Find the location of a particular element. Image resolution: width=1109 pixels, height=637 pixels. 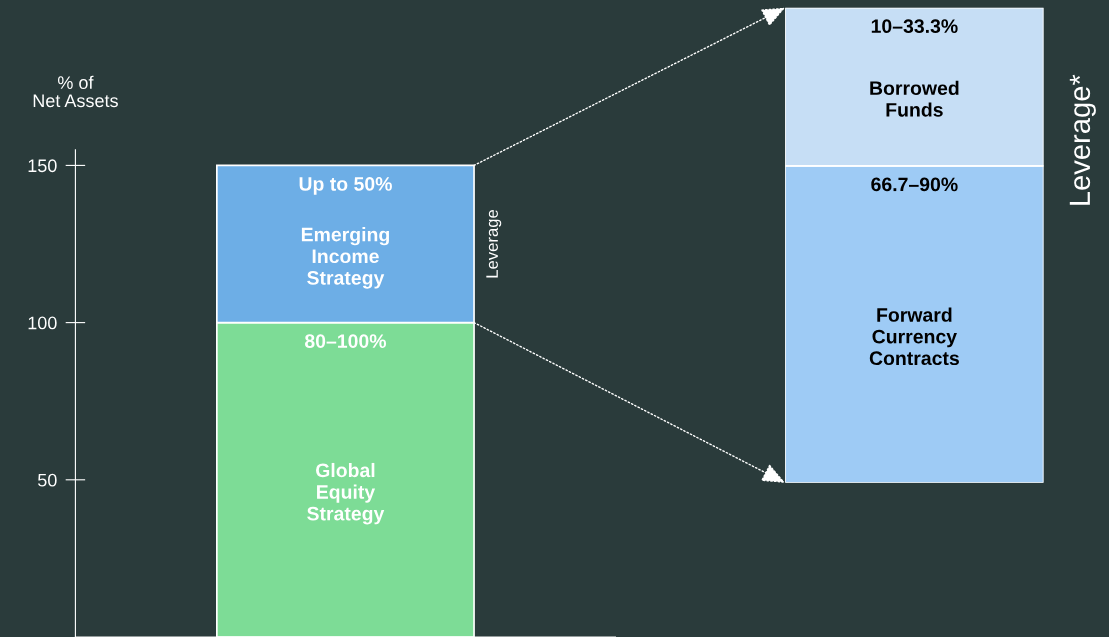

annotation: Up to 50% is located at coordinates (345, 186).